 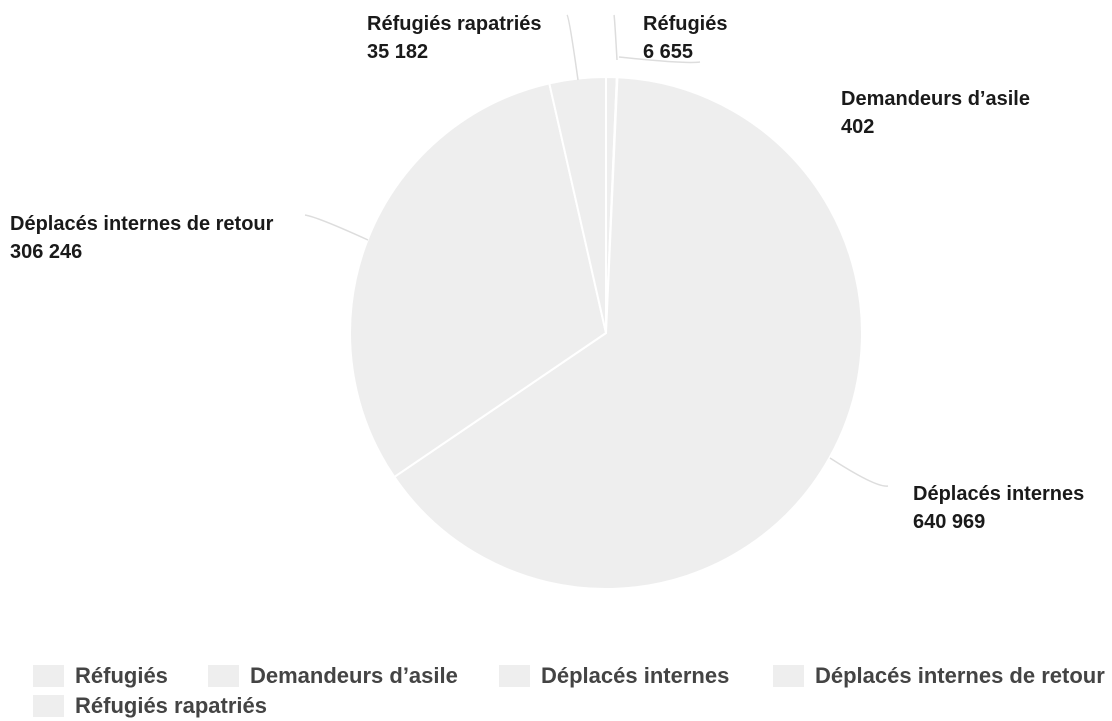 I want to click on slice-label-deplaces-internes: Déplacés internes, so click(x=998, y=494).